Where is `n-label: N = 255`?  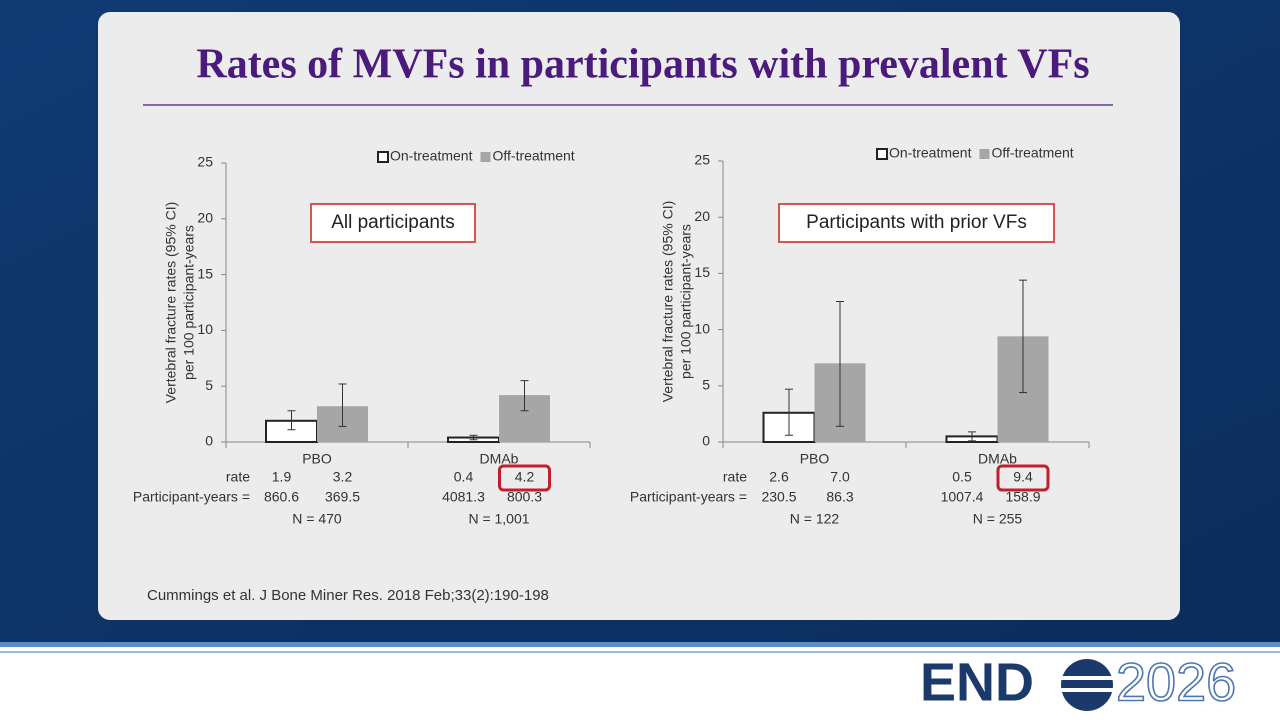
n-label: N = 255 is located at coordinates (998, 519).